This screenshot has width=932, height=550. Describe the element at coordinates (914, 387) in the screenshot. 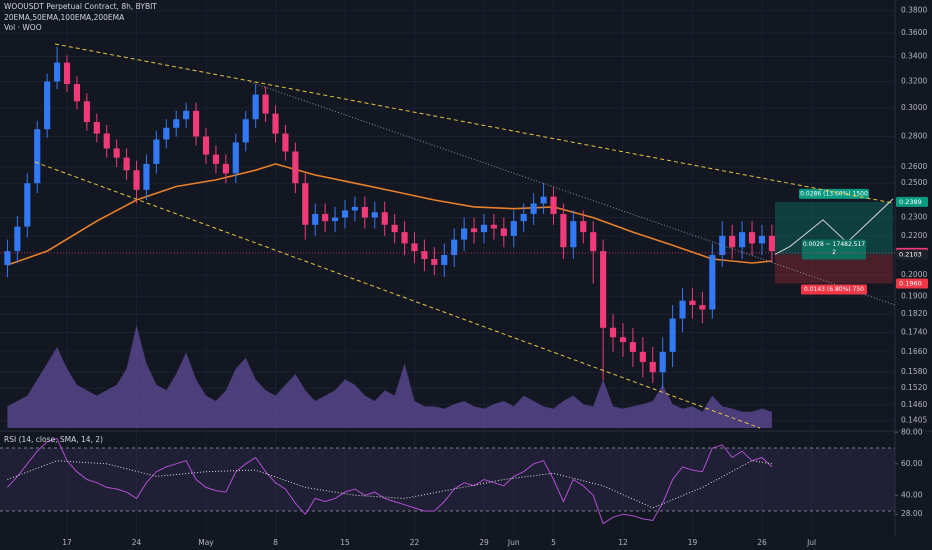

I see `y-tick-label: 0.1520` at that location.